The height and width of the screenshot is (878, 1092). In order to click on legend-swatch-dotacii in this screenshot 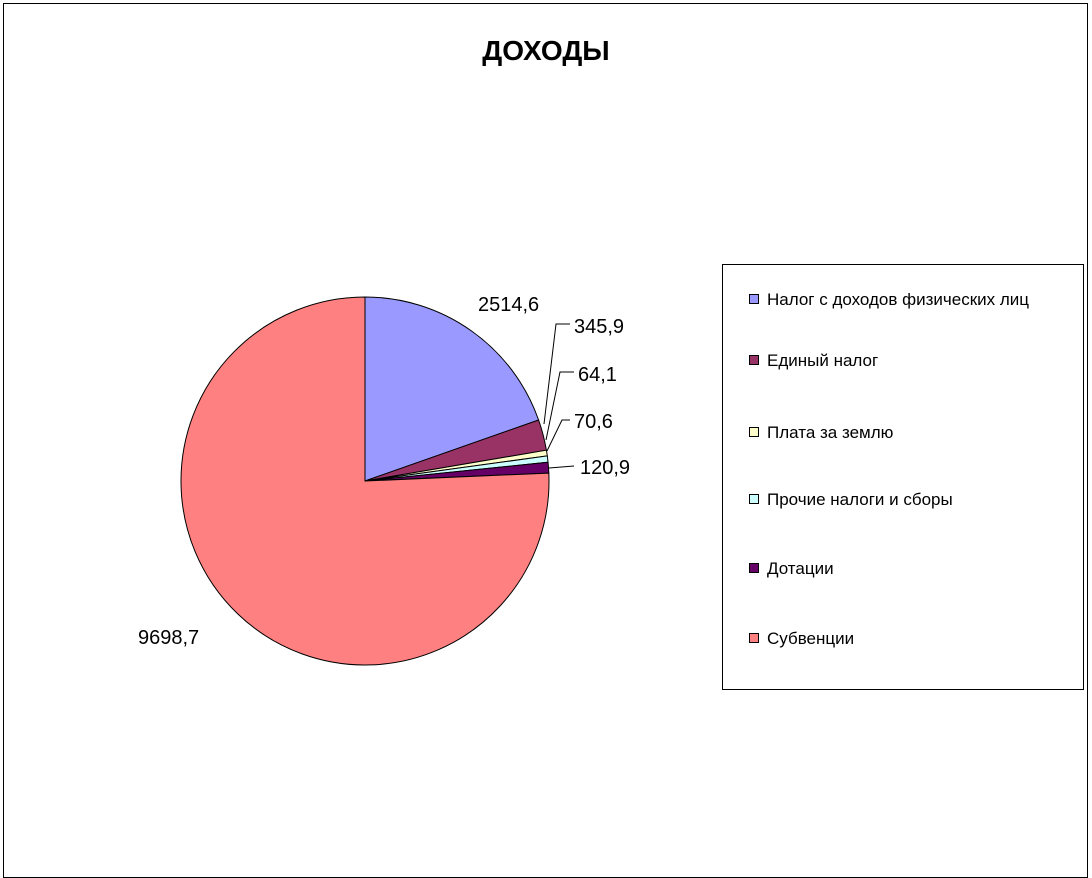, I will do `click(754, 568)`.